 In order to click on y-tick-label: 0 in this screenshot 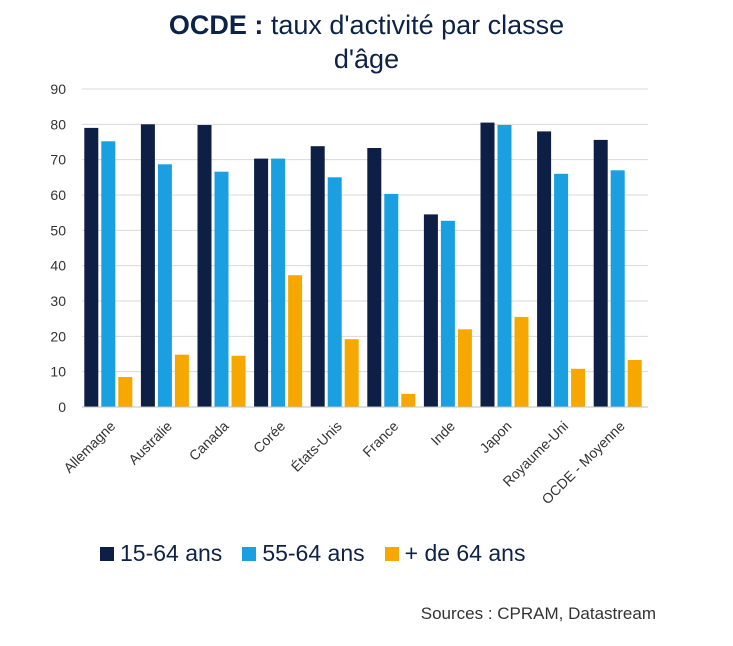, I will do `click(62, 407)`.